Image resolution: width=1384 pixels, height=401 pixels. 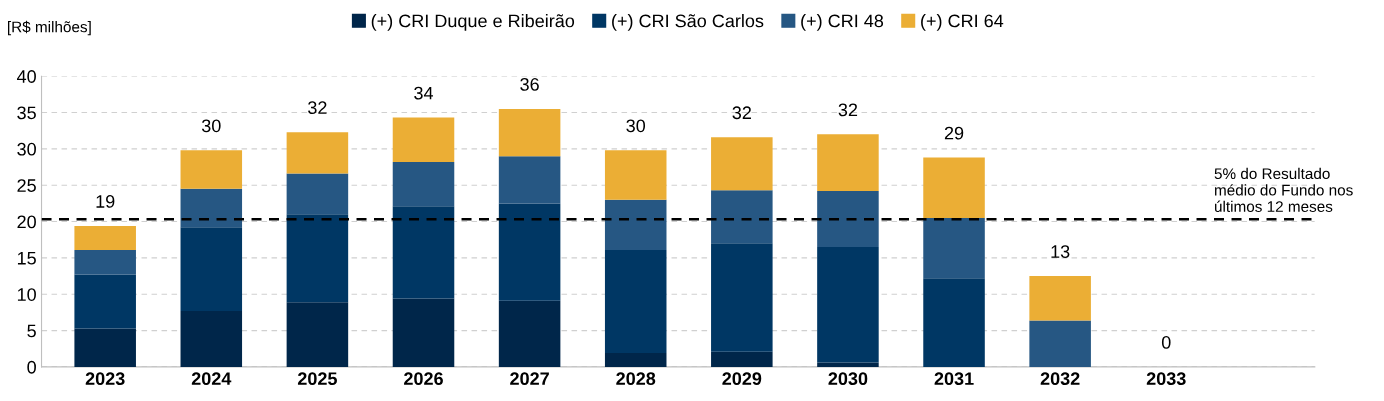 What do you see at coordinates (688, 22) in the screenshot?
I see `legend-label: (+) CRI São Carlos` at bounding box center [688, 22].